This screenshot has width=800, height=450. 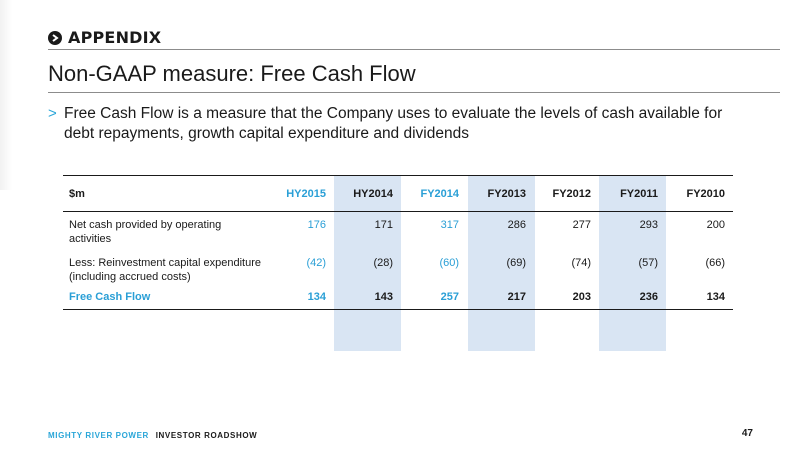 I want to click on footer-brand: MIGHTY RIVER POWER INVESTOR ROADSHOW, so click(x=152, y=435).